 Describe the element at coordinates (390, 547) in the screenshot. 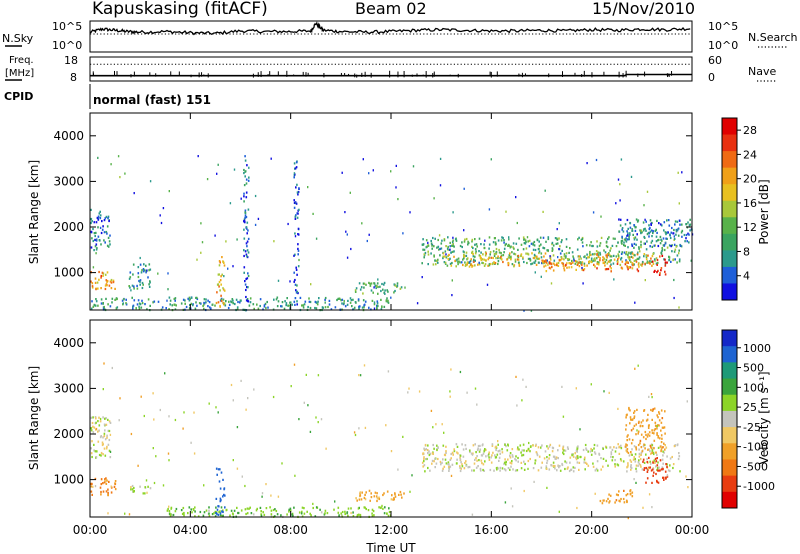

I see `velocity-xlabel: Time UT` at that location.